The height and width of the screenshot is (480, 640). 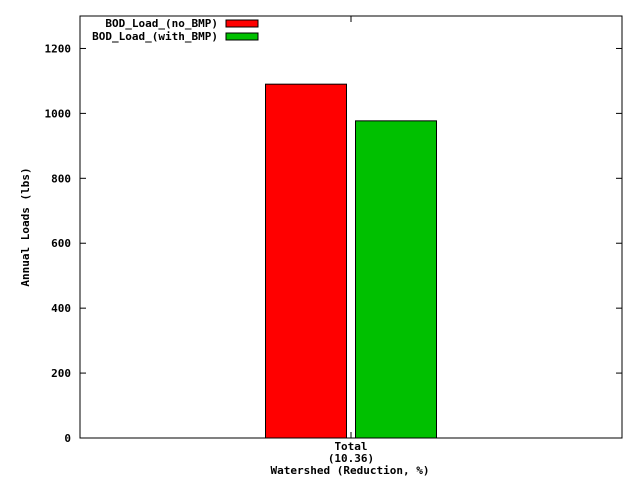 I want to click on y-tick-label: 0, so click(x=67, y=438).